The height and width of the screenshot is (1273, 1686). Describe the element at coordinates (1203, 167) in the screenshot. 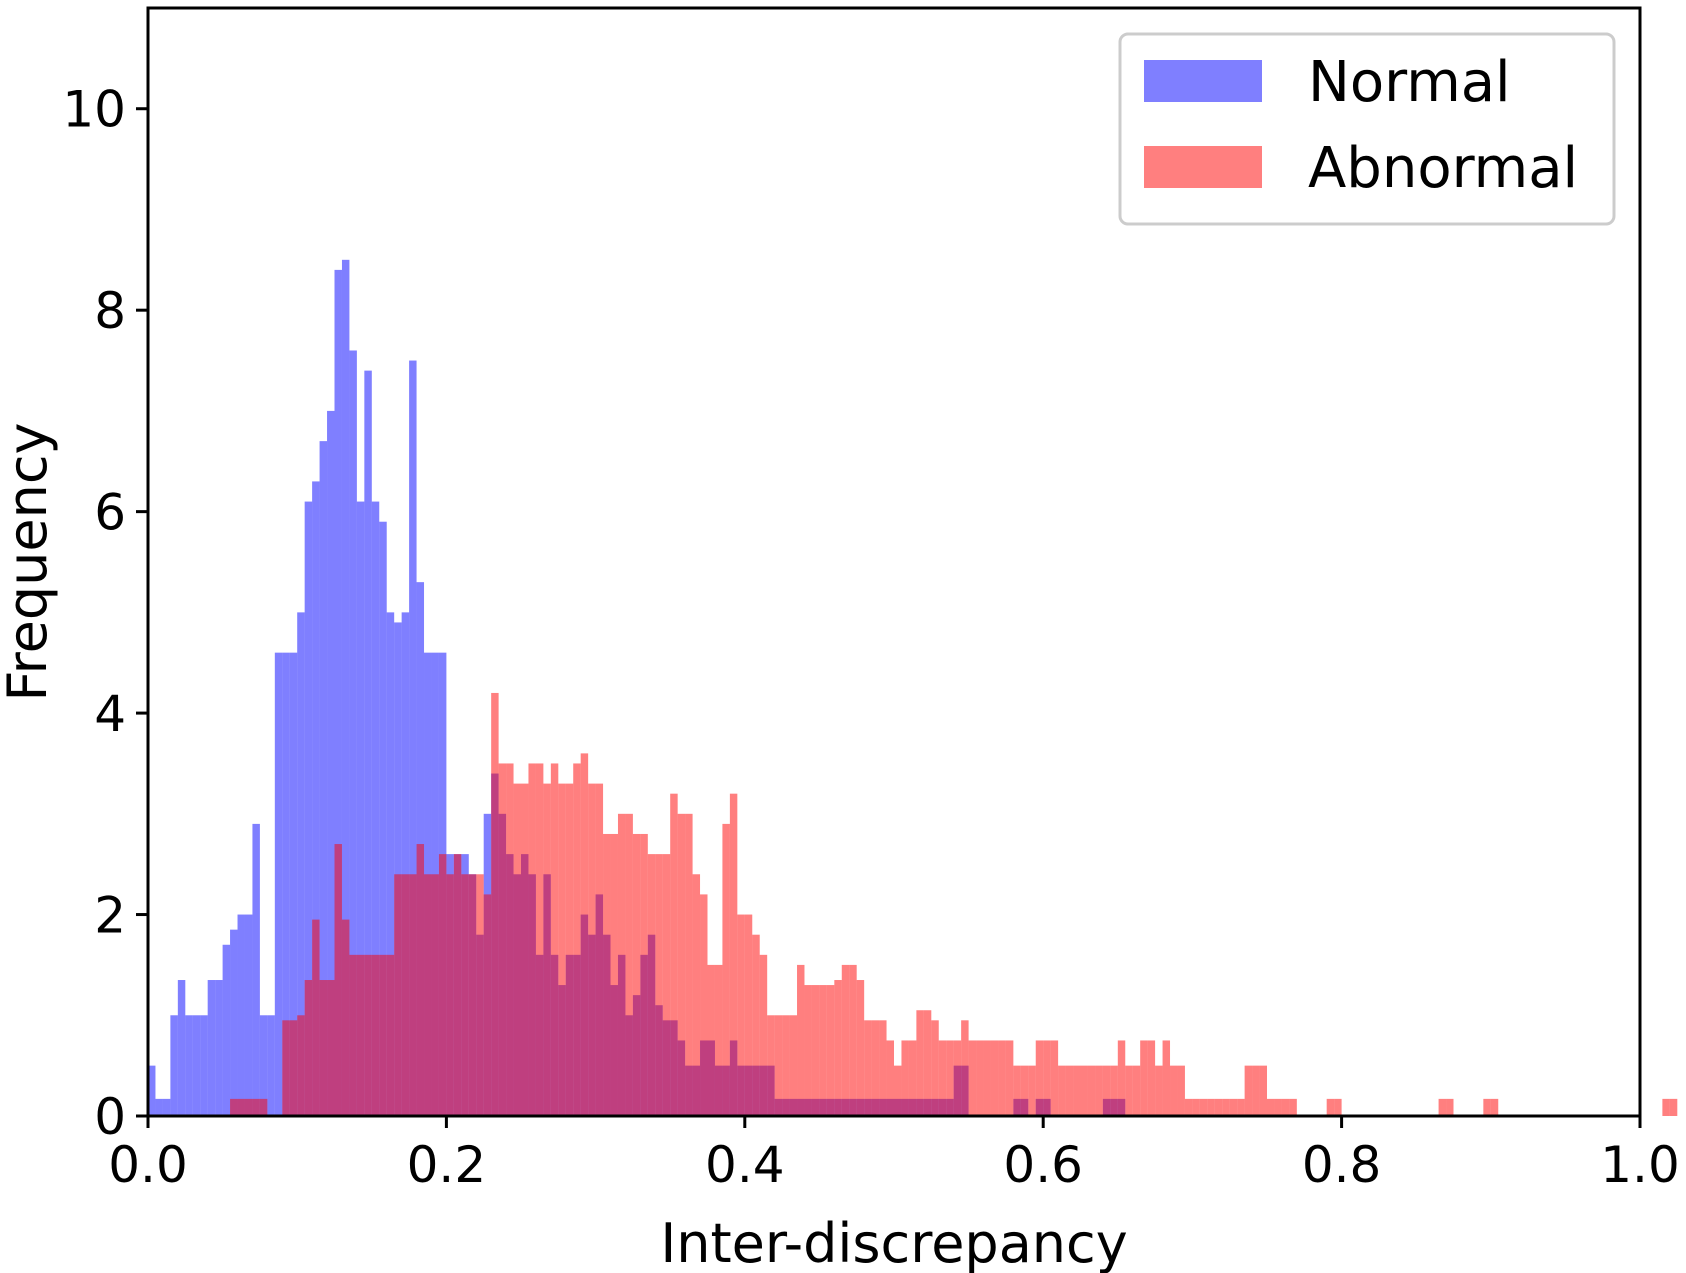

I see `legend-swatch-abnormal` at that location.